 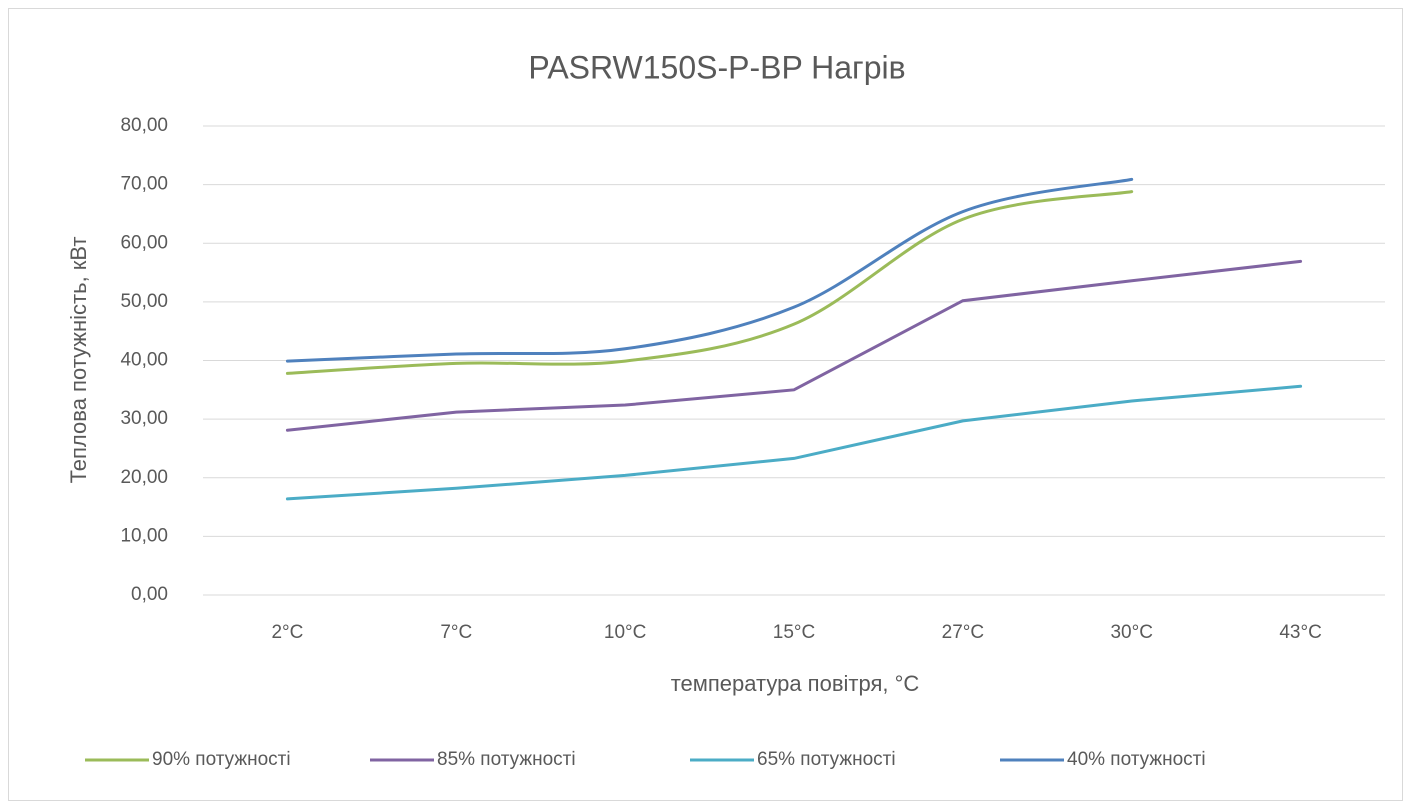 I want to click on y-tick-label: 80,00, so click(x=144, y=125).